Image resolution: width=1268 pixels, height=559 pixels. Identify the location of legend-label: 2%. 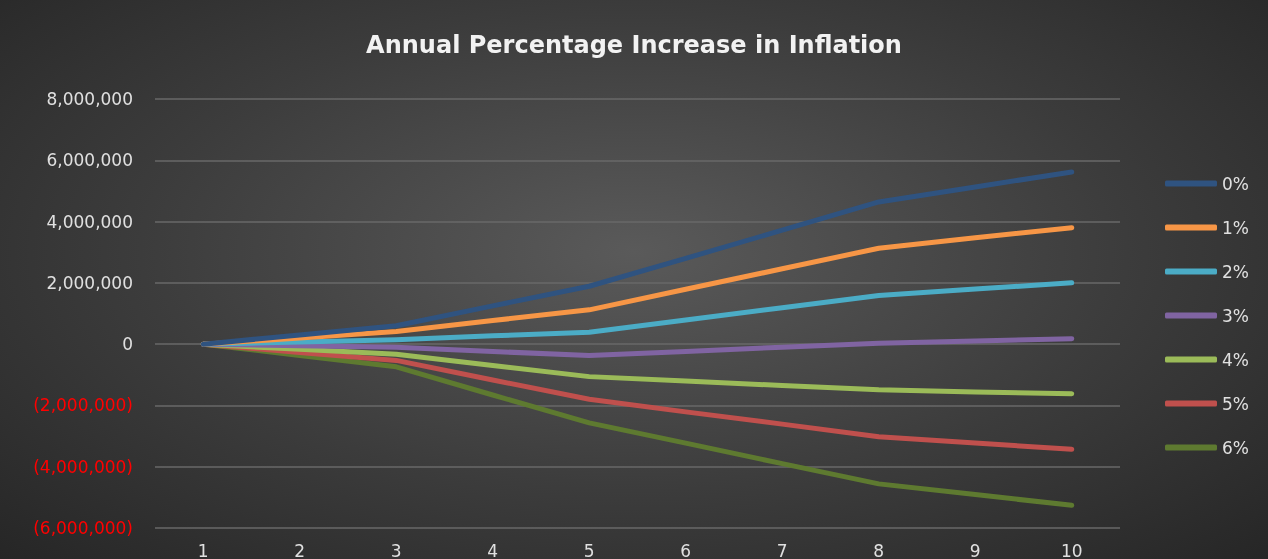
(1235, 271).